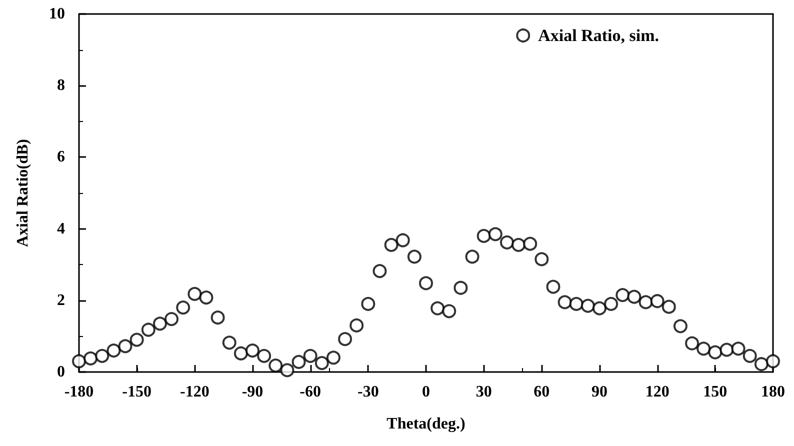 The height and width of the screenshot is (446, 794). What do you see at coordinates (57, 14) in the screenshot?
I see `y-tick-label: 10` at bounding box center [57, 14].